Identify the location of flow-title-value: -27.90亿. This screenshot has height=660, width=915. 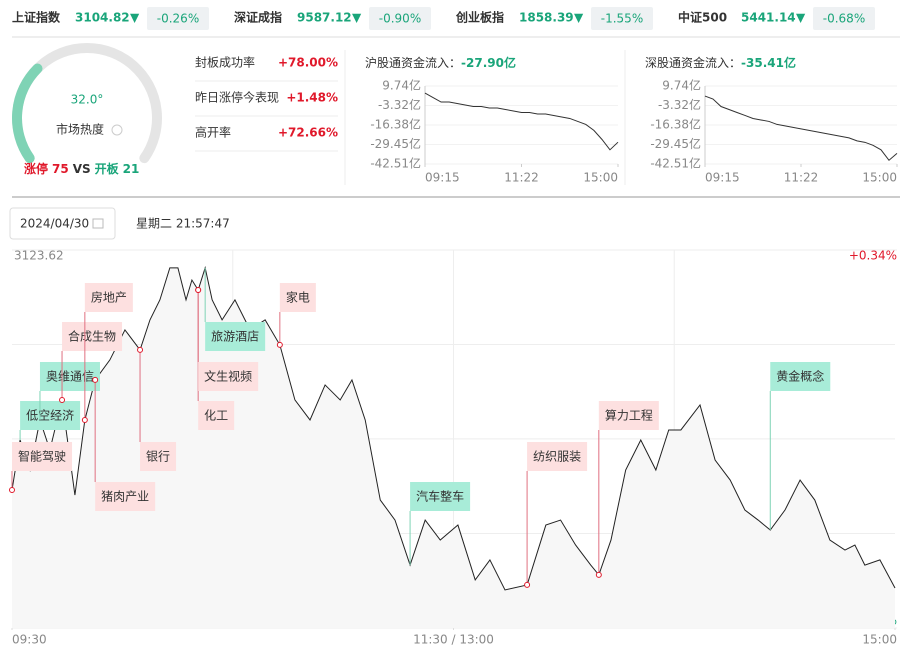
(488, 62).